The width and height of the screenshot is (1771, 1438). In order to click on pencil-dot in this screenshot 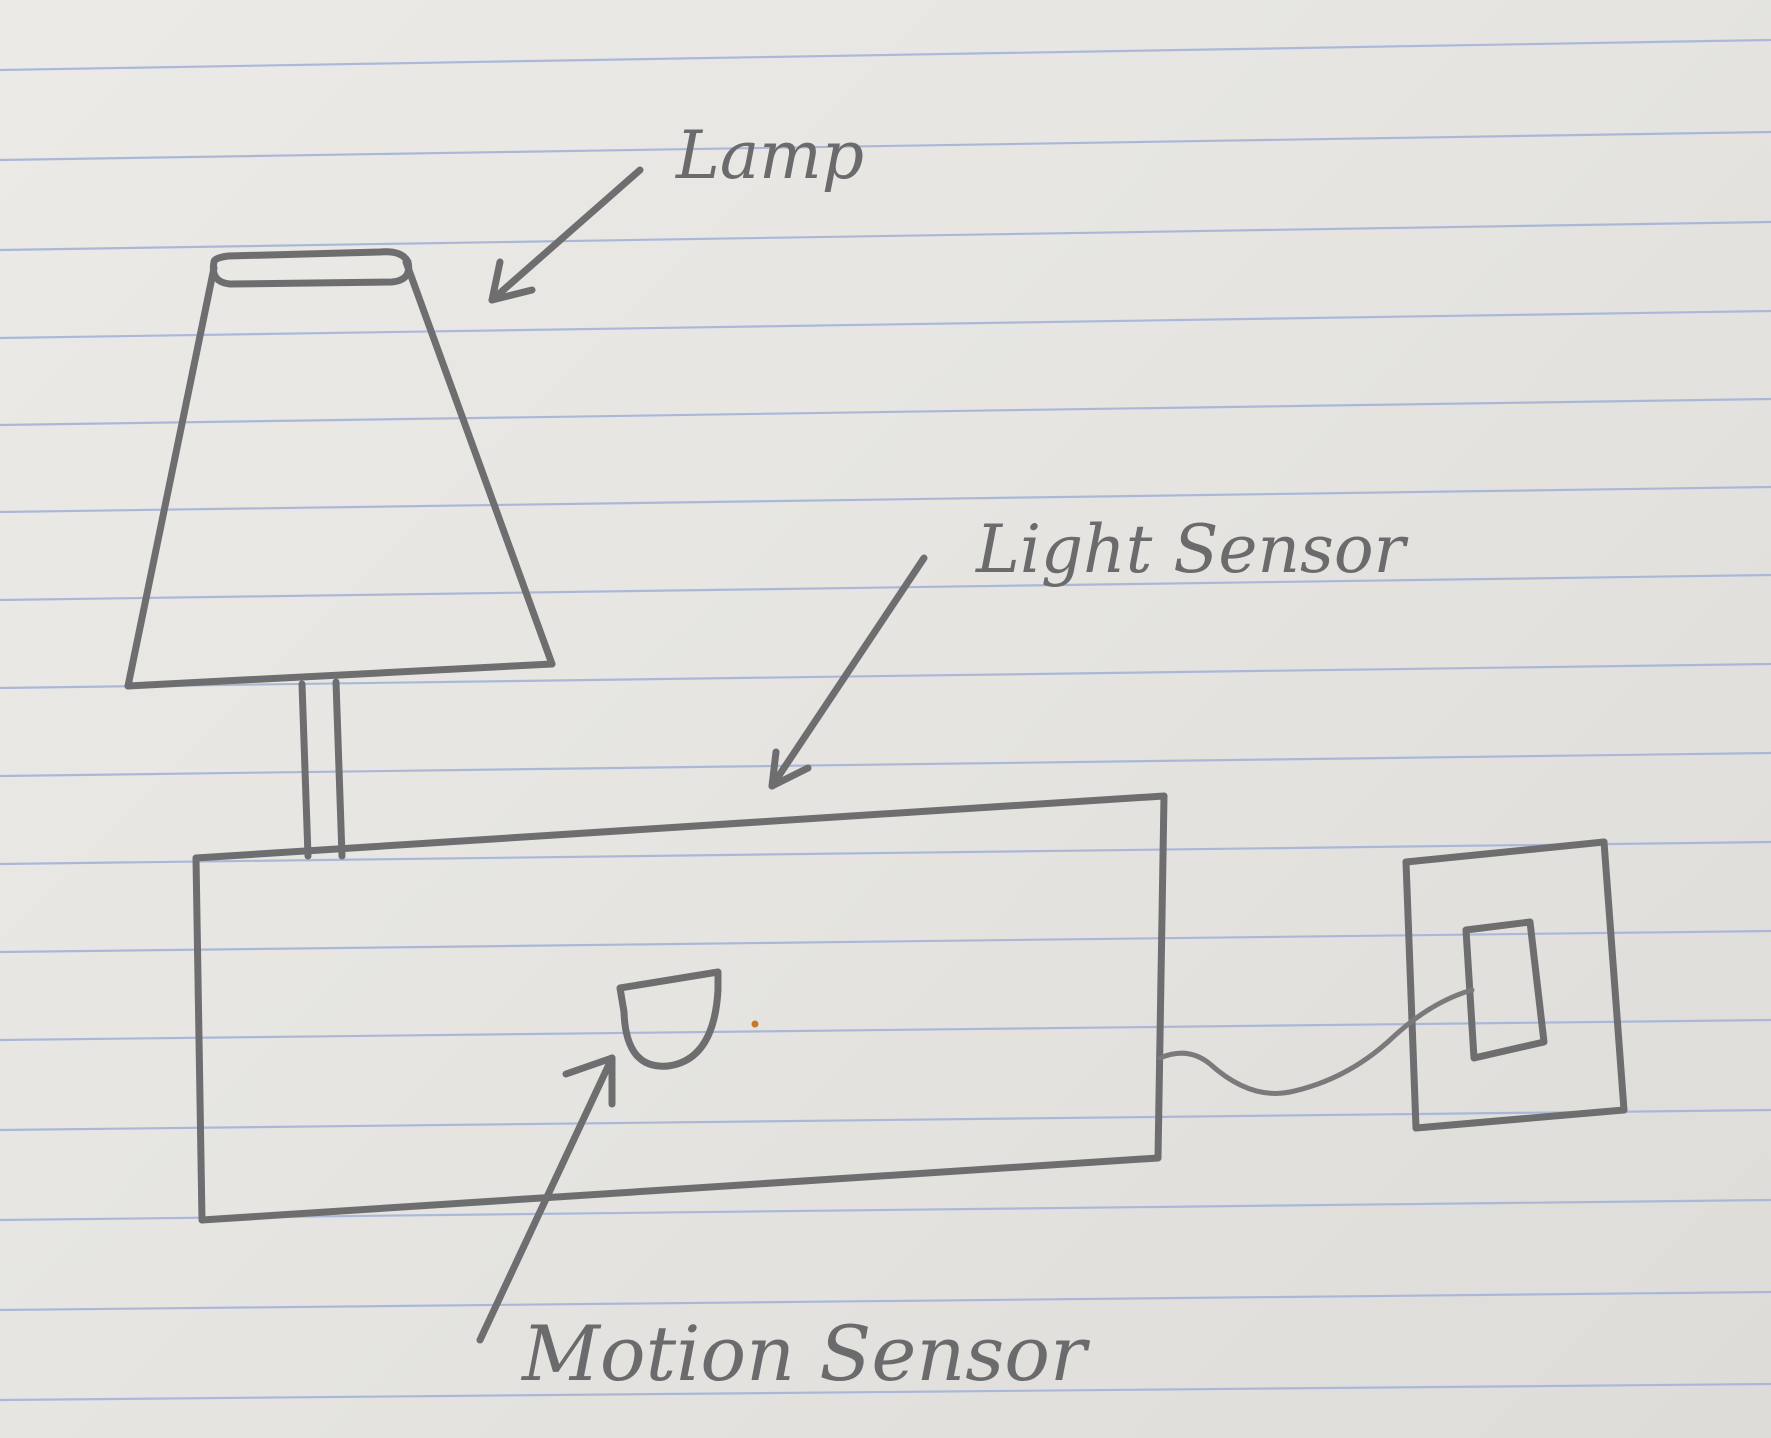, I will do `click(755, 1024)`.